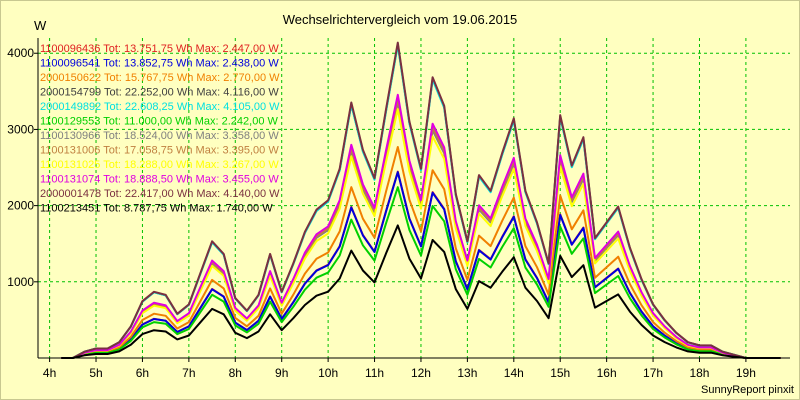 The height and width of the screenshot is (400, 800). Describe the element at coordinates (328, 373) in the screenshot. I see `x-tick-label: 10h` at that location.